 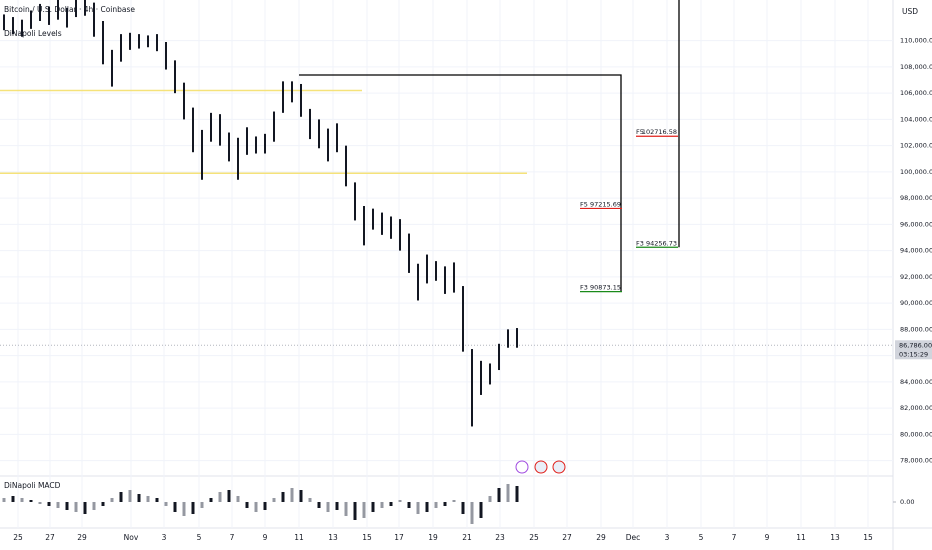 I want to click on fib-value: 102716.58, so click(x=659, y=132).